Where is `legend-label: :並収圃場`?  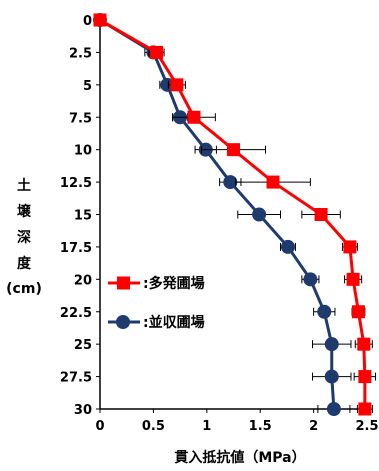 legend-label: :並収圃場 is located at coordinates (174, 322).